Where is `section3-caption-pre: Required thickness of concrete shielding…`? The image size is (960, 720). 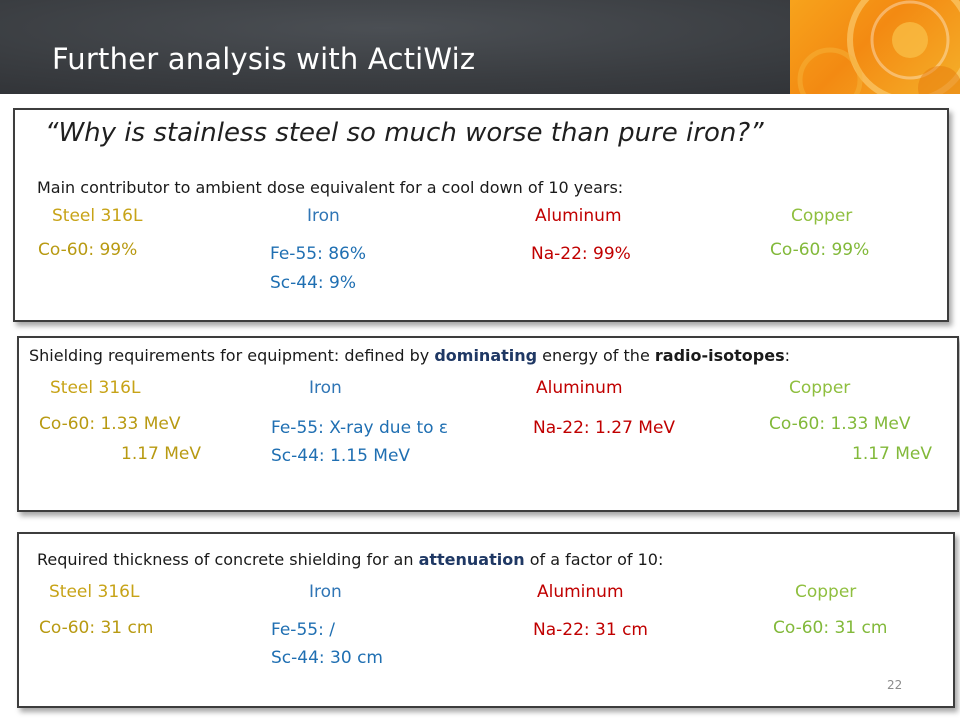 section3-caption-pre: Required thickness of concrete shielding… is located at coordinates (228, 559).